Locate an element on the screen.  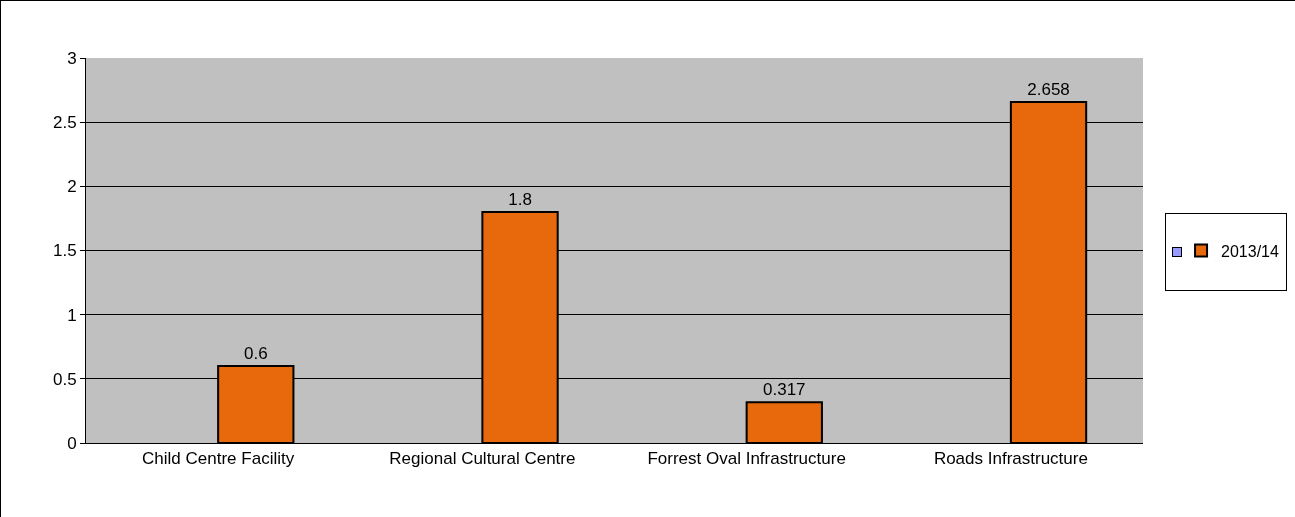
x-tick-label: Forrest Oval Infrastructure is located at coordinates (746, 459).